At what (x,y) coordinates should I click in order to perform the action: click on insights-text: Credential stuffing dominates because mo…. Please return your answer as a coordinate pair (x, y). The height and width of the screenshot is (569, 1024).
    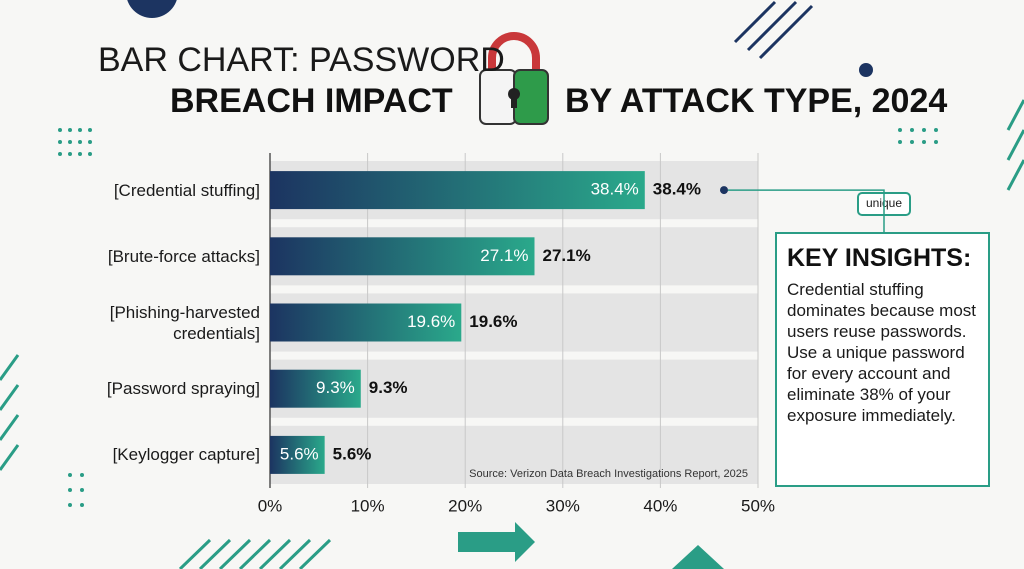
    Looking at the image, I should click on (881, 352).